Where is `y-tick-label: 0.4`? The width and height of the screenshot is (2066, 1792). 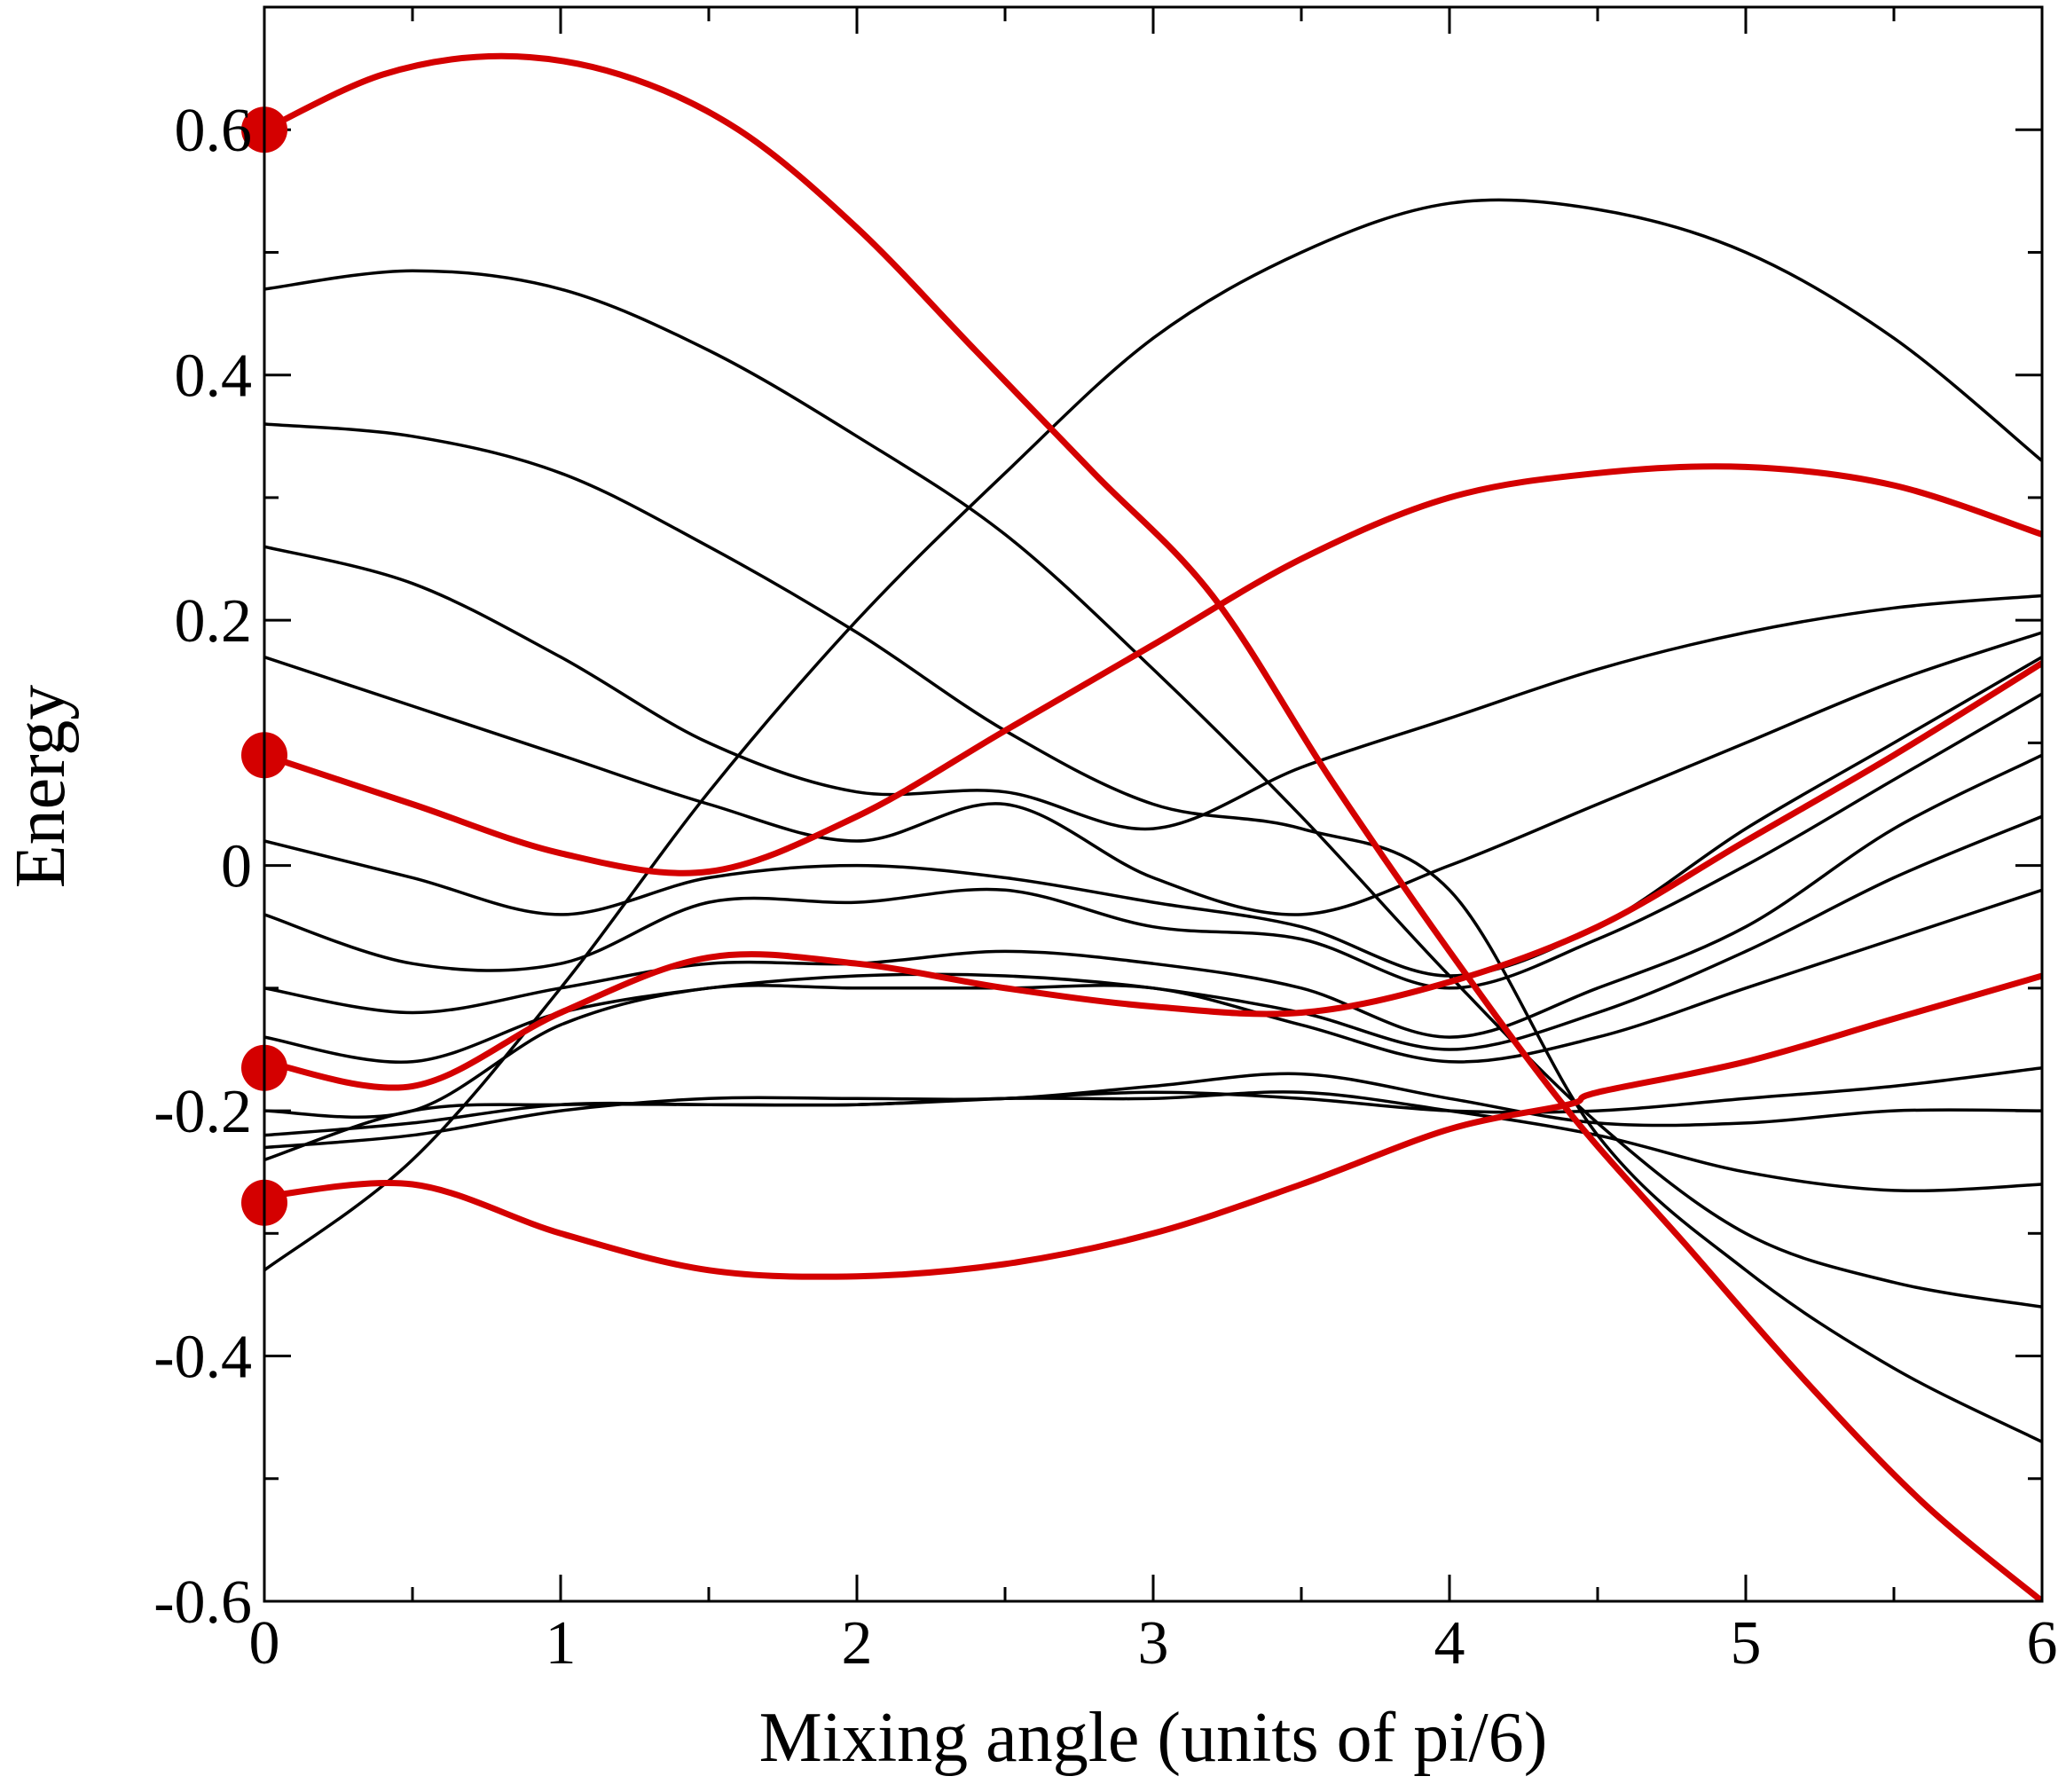
y-tick-label: 0.4 is located at coordinates (214, 376).